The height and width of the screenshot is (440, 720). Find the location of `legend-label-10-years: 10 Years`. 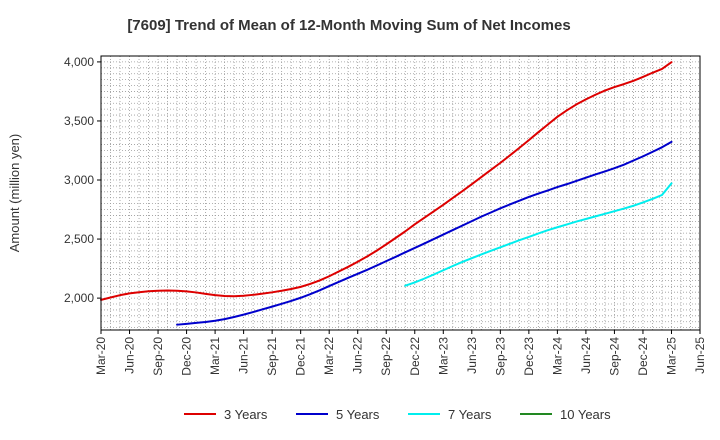

legend-label-10-years: 10 Years is located at coordinates (585, 414).